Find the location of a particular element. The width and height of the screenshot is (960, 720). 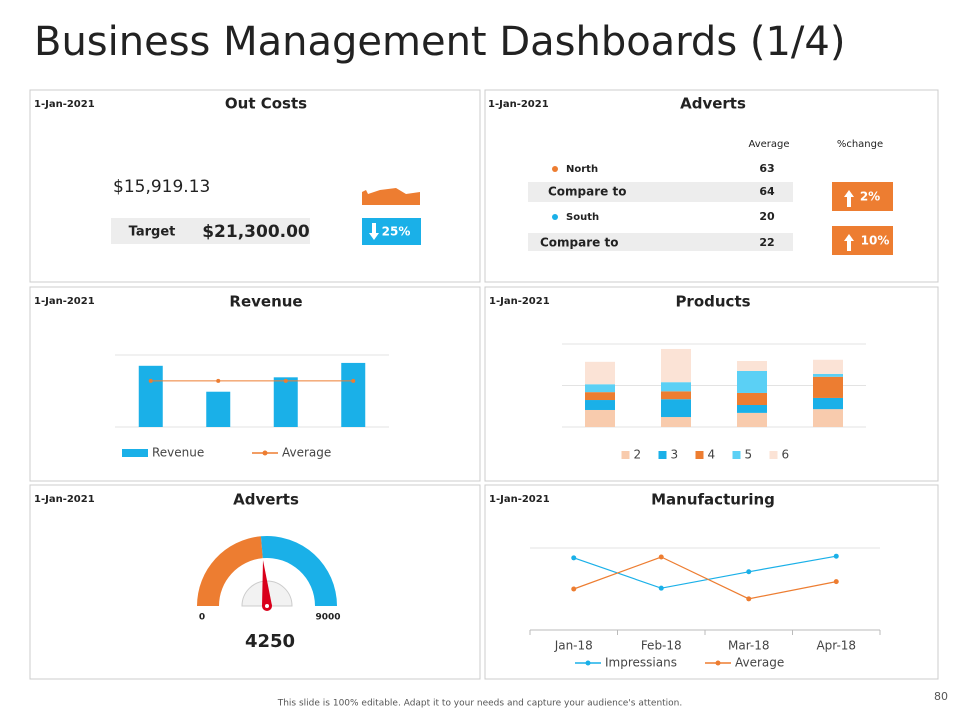

legend-label: 4 is located at coordinates (712, 455).